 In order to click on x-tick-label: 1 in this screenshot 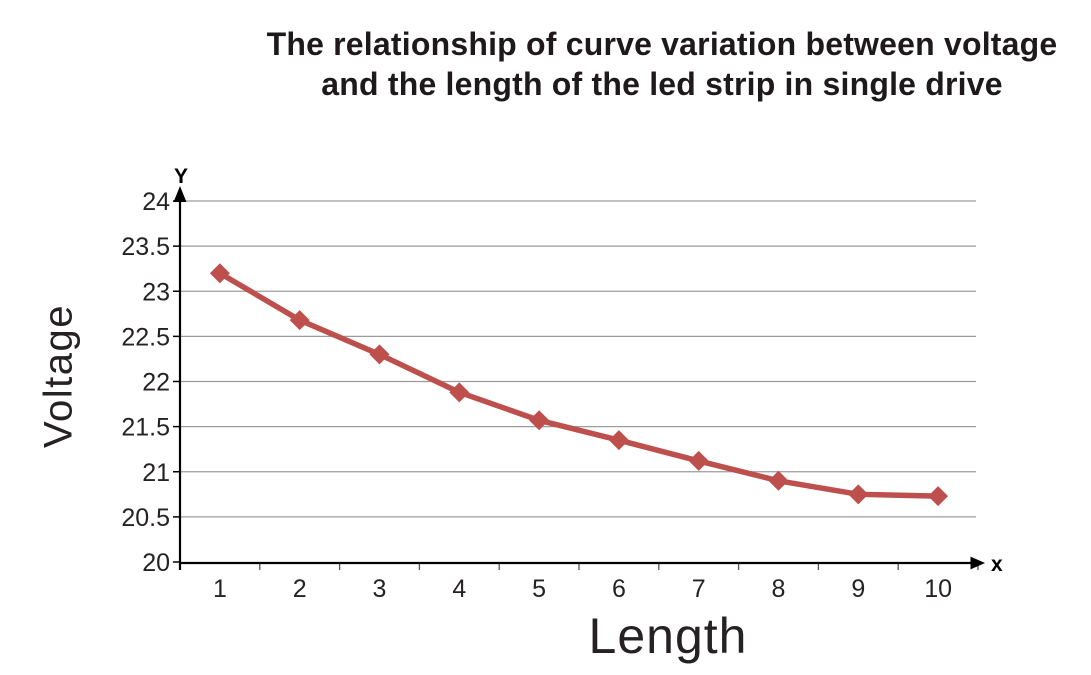, I will do `click(220, 589)`.